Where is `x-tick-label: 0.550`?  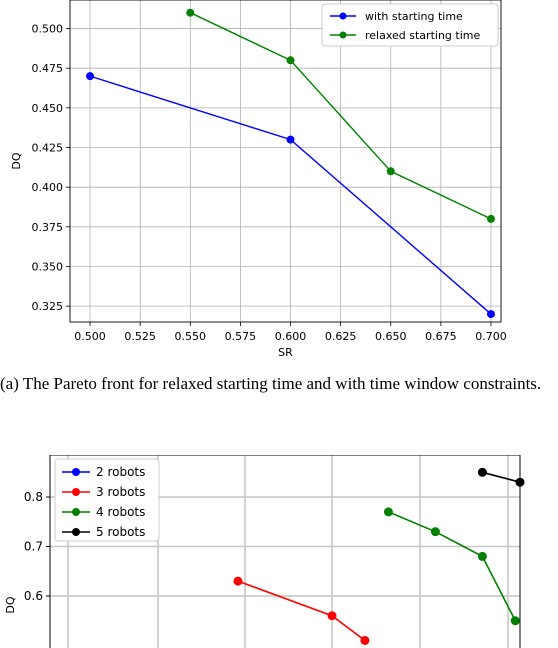
x-tick-label: 0.550 is located at coordinates (191, 336).